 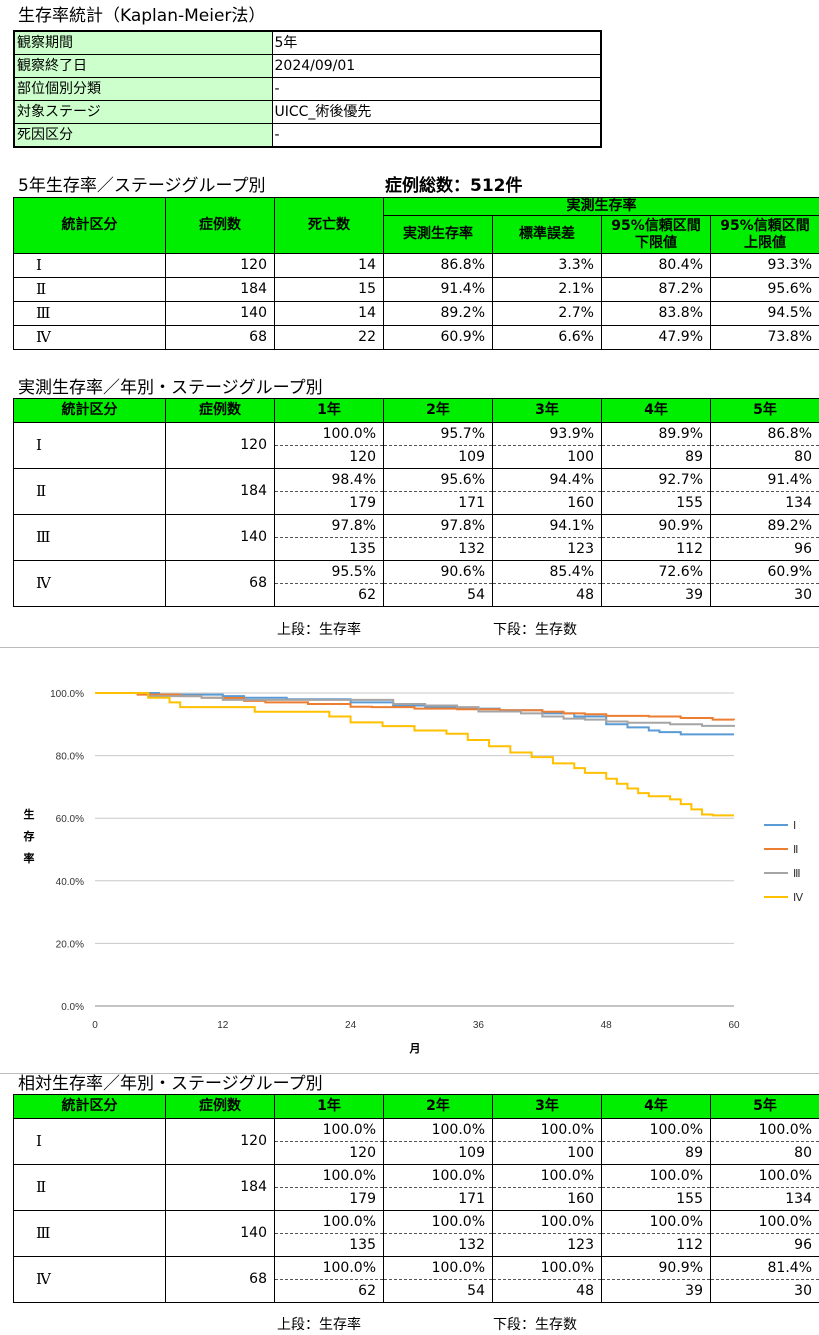 I want to click on cell-deaths: 14, so click(x=329, y=313).